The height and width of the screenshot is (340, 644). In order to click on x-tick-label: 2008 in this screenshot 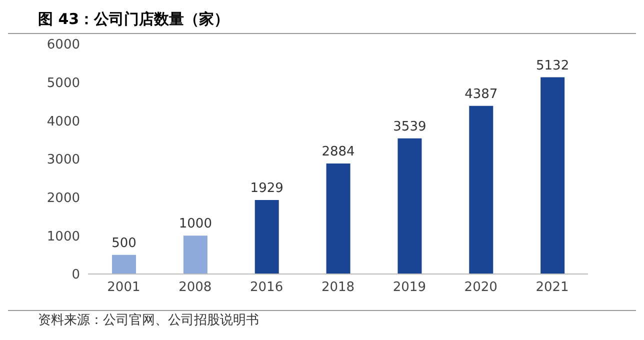, I will do `click(195, 288)`.